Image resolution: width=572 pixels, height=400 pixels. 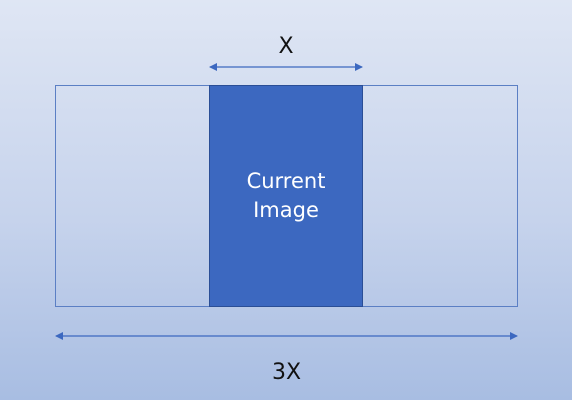 I want to click on current-image-label: Current Image, so click(x=286, y=195).